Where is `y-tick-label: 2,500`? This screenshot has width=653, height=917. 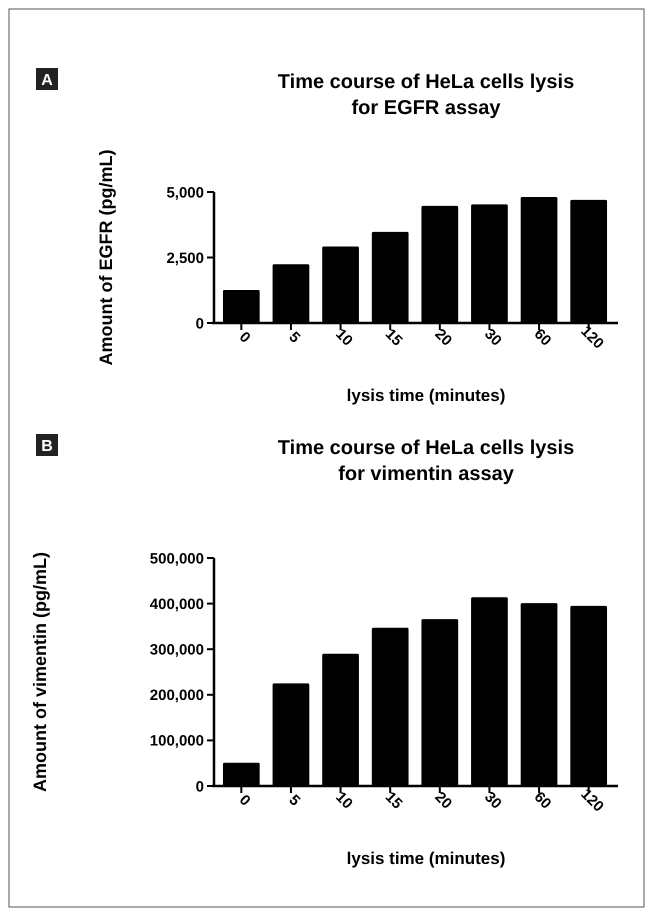
y-tick-label: 2,500 is located at coordinates (185, 258).